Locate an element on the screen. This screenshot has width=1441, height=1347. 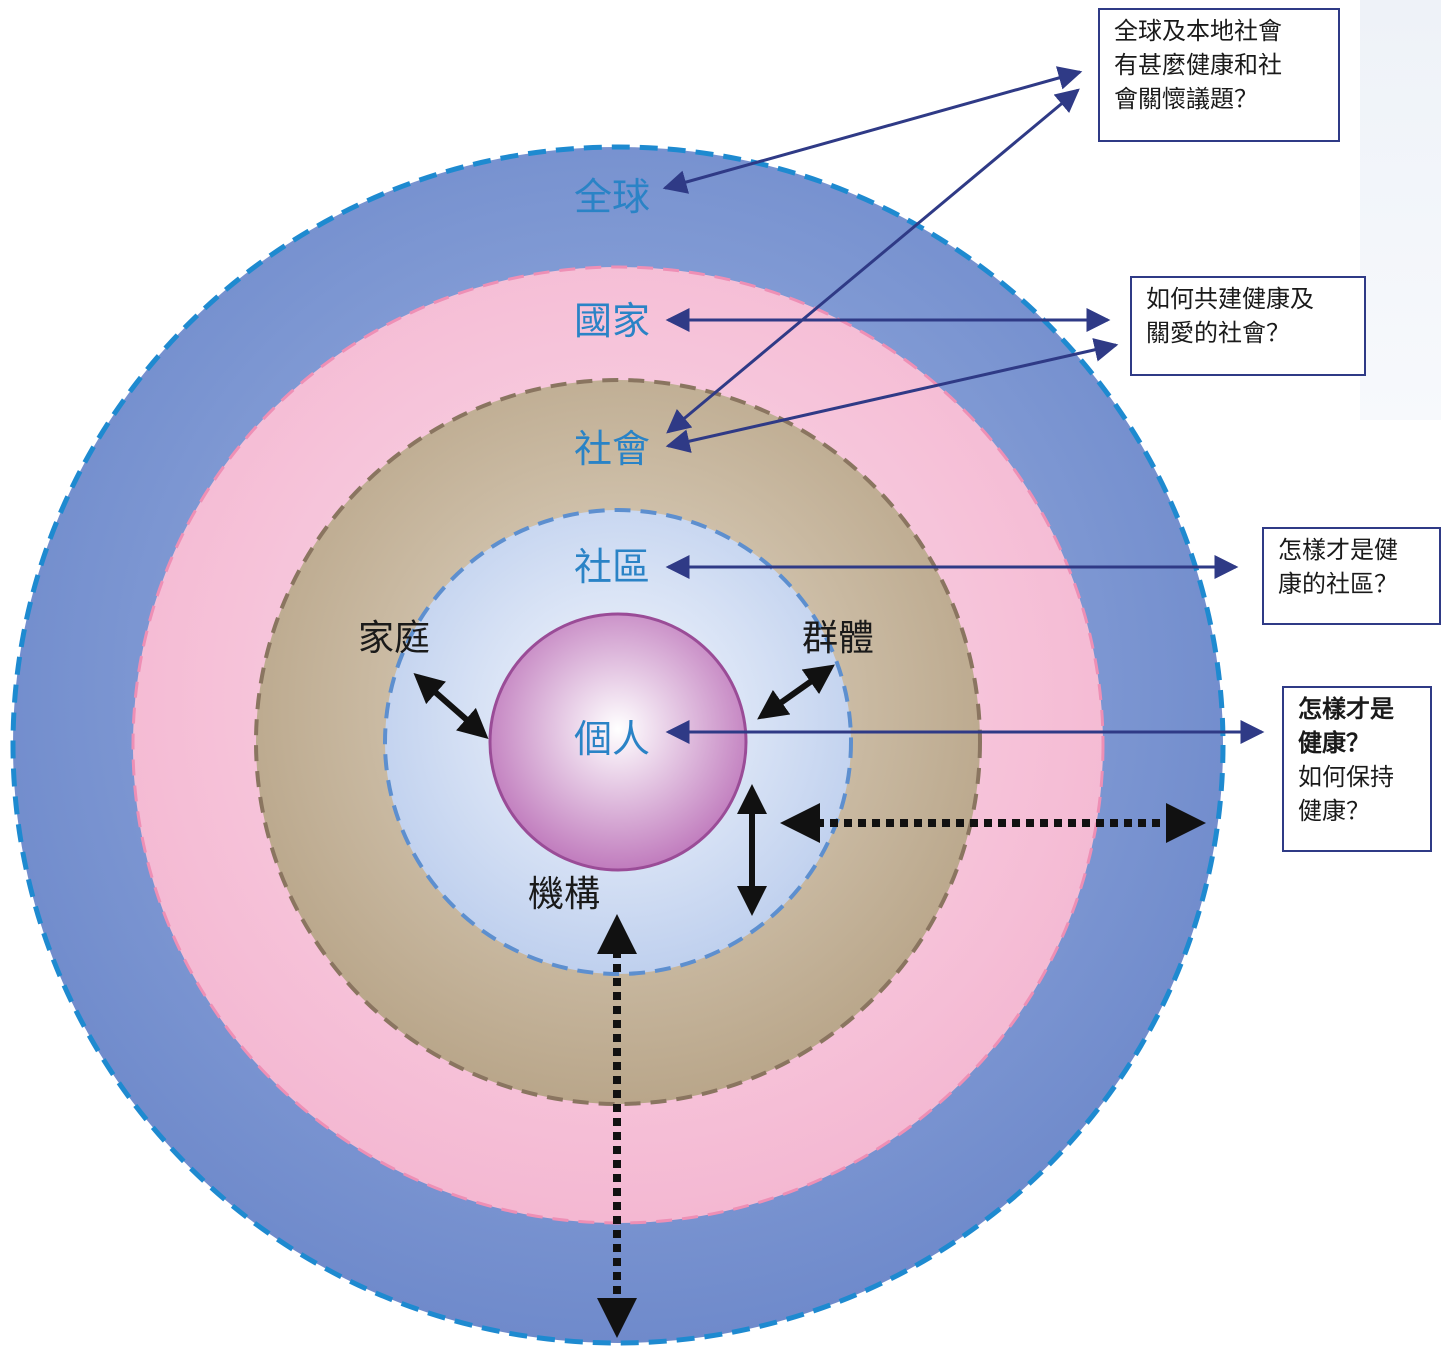
question-box-healthy-community: 怎樣才是健 康的社區？ is located at coordinates (1351, 576).